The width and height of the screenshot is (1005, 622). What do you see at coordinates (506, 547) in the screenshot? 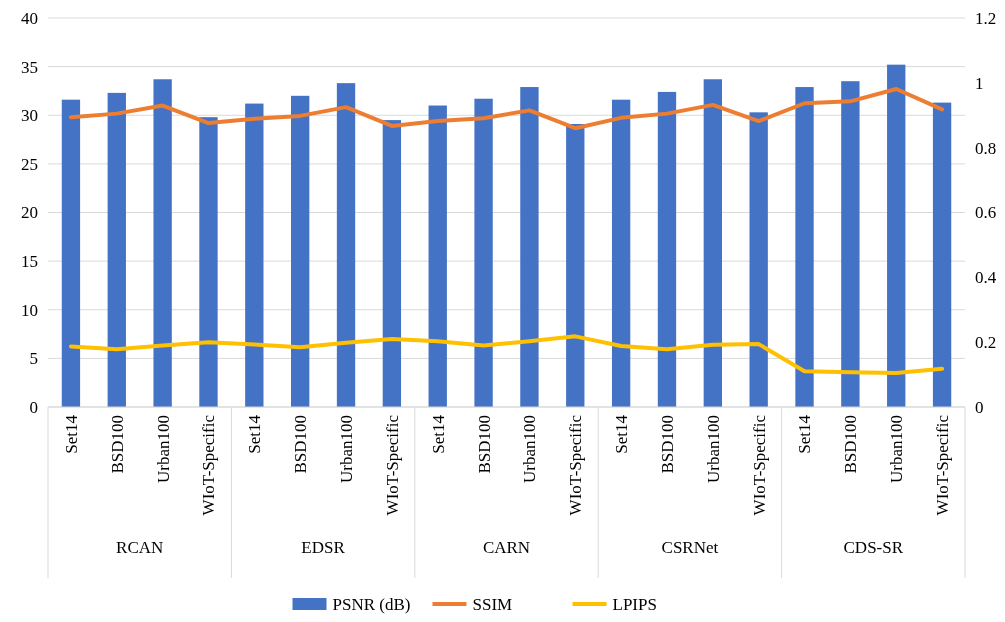
I see `text: CARN` at bounding box center [506, 547].